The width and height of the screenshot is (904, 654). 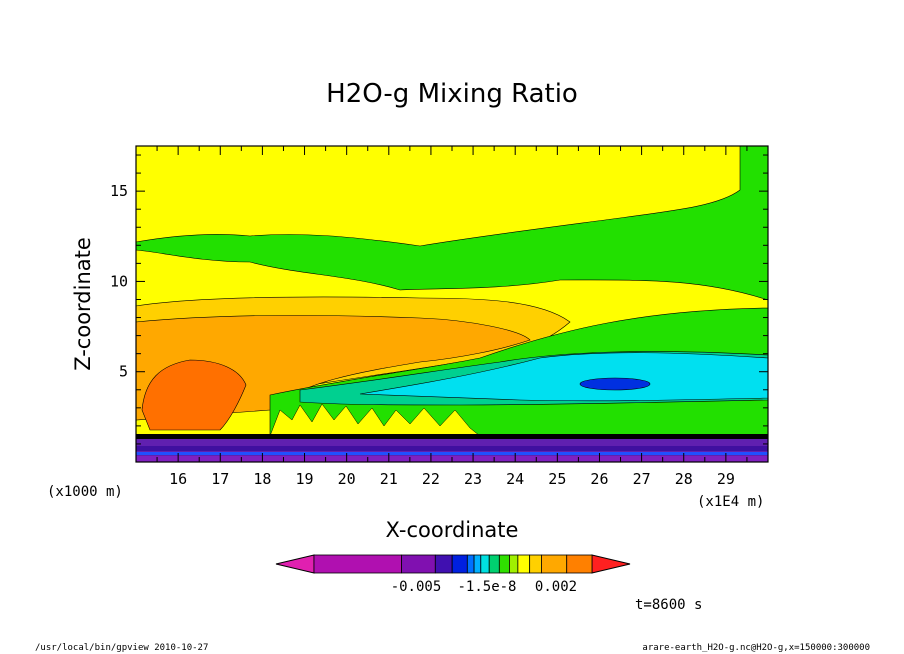 What do you see at coordinates (119, 281) in the screenshot?
I see `y-tick-label: 10` at bounding box center [119, 281].